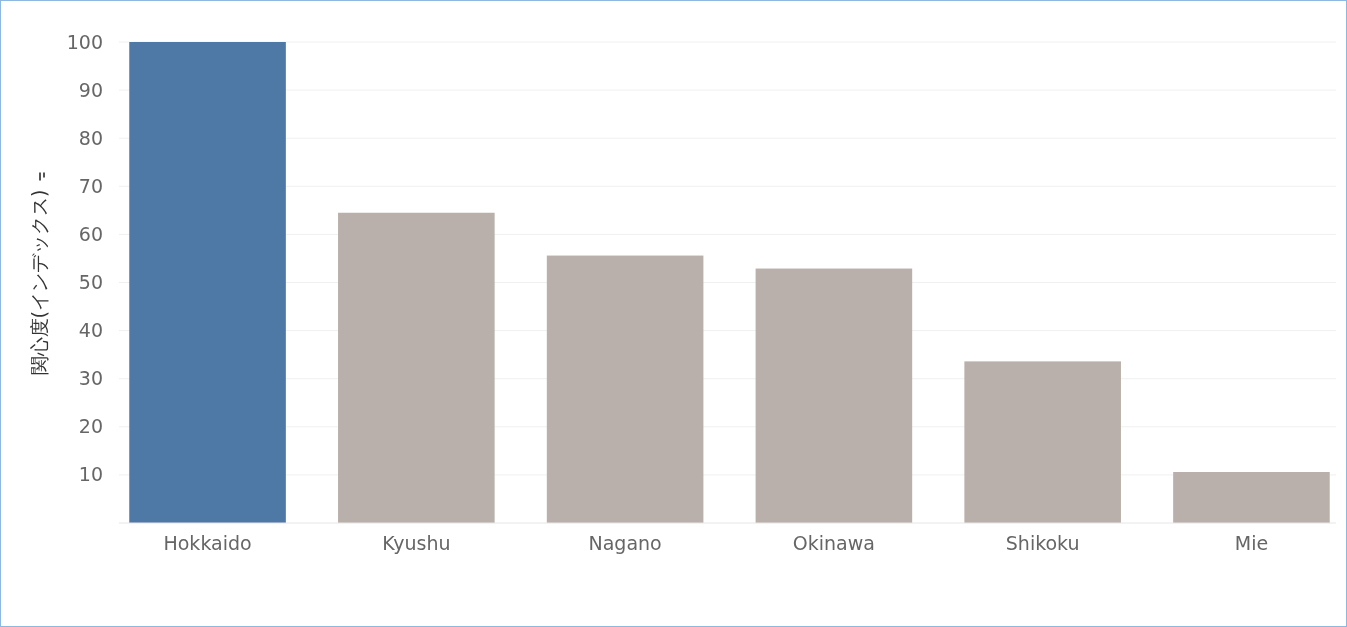  I want to click on y-tick-label: 40, so click(90, 330).